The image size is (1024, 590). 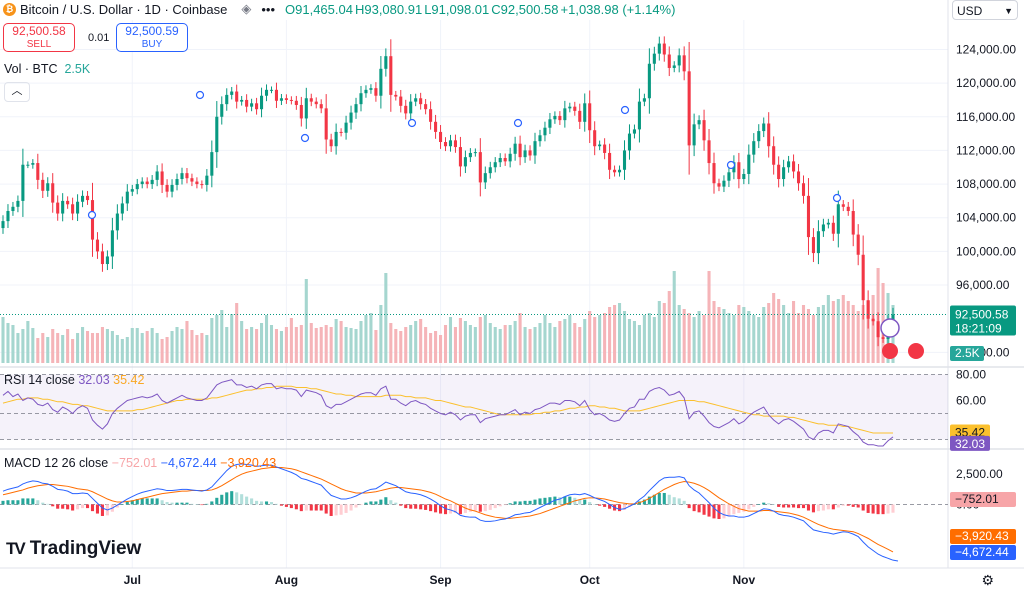 I want to click on sell-button: 92,500.58 SELL, so click(x=39, y=37).